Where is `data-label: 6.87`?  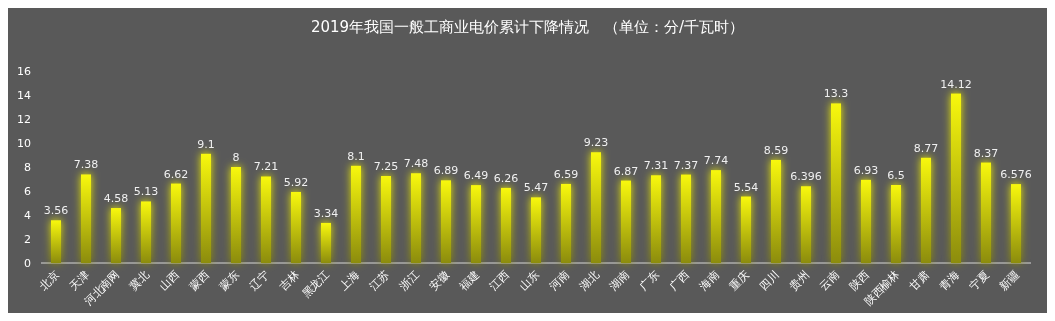 data-label: 6.87 is located at coordinates (626, 171).